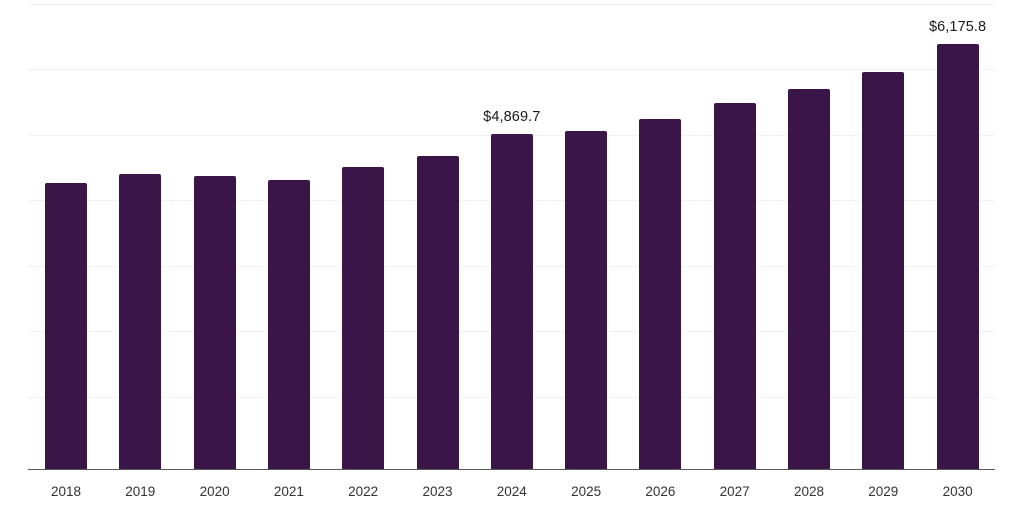 This screenshot has width=1024, height=512. What do you see at coordinates (512, 116) in the screenshot?
I see `data-label-2024: $4,869.7` at bounding box center [512, 116].